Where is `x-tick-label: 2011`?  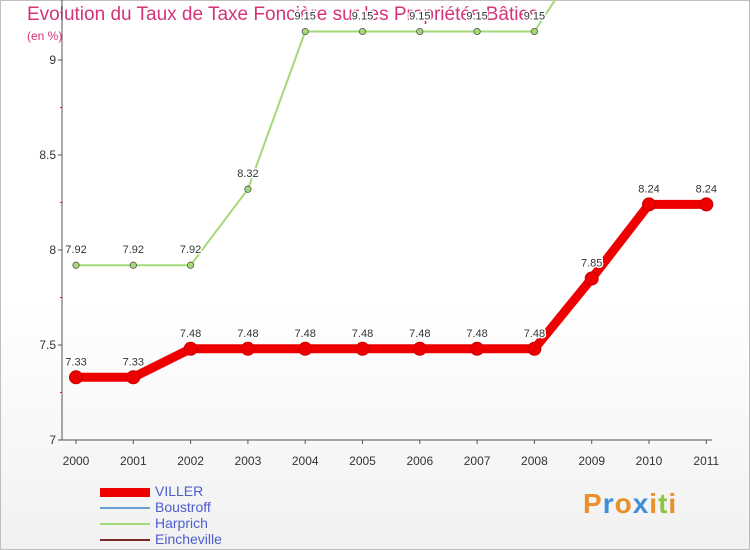 x-tick-label: 2011 is located at coordinates (706, 461).